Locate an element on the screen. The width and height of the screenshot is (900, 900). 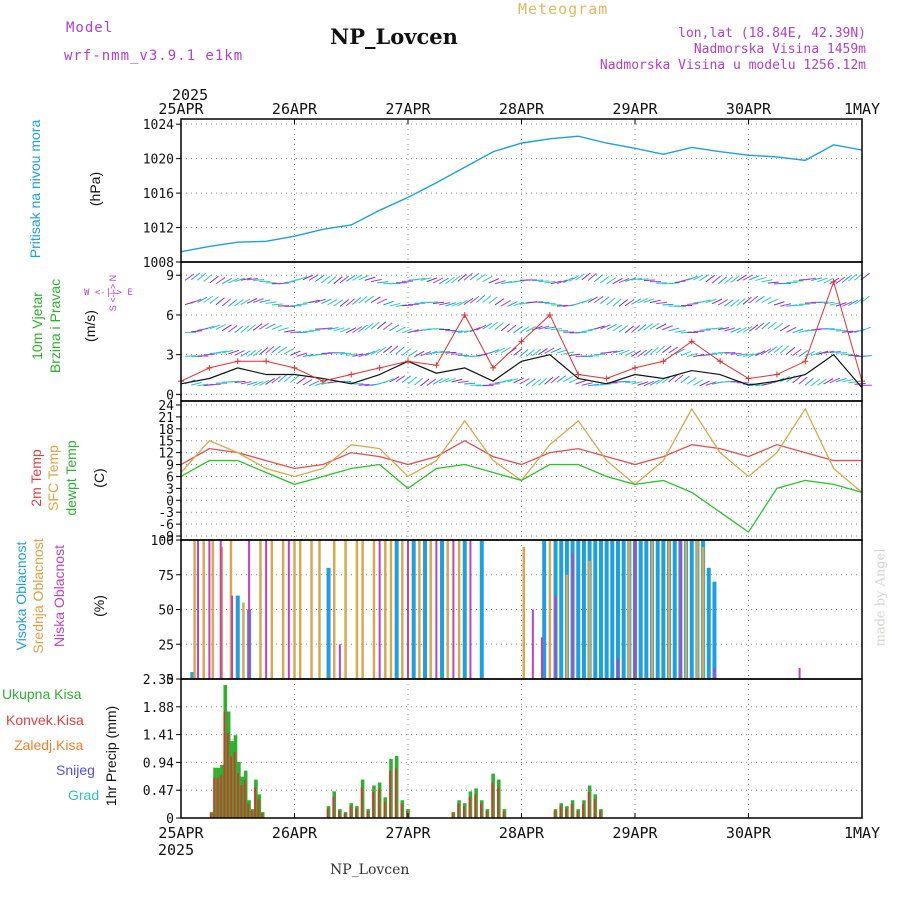
product-label: Meteogram is located at coordinates (563, 9).